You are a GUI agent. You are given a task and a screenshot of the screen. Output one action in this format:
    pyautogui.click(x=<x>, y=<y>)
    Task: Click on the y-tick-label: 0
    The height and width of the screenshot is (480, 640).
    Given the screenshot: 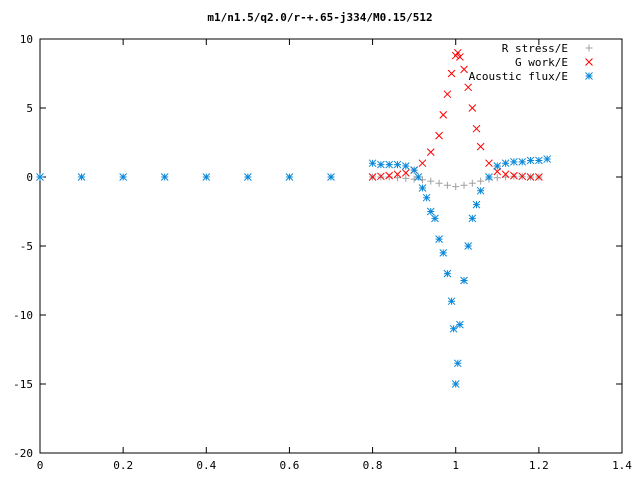 What is the action you would take?
    pyautogui.click(x=29, y=177)
    